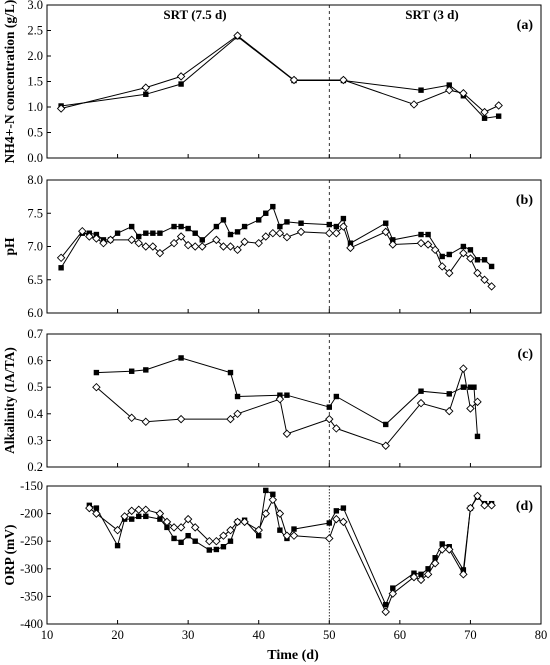  What do you see at coordinates (117, 635) in the screenshot?
I see `x-tick-label: 20` at bounding box center [117, 635].